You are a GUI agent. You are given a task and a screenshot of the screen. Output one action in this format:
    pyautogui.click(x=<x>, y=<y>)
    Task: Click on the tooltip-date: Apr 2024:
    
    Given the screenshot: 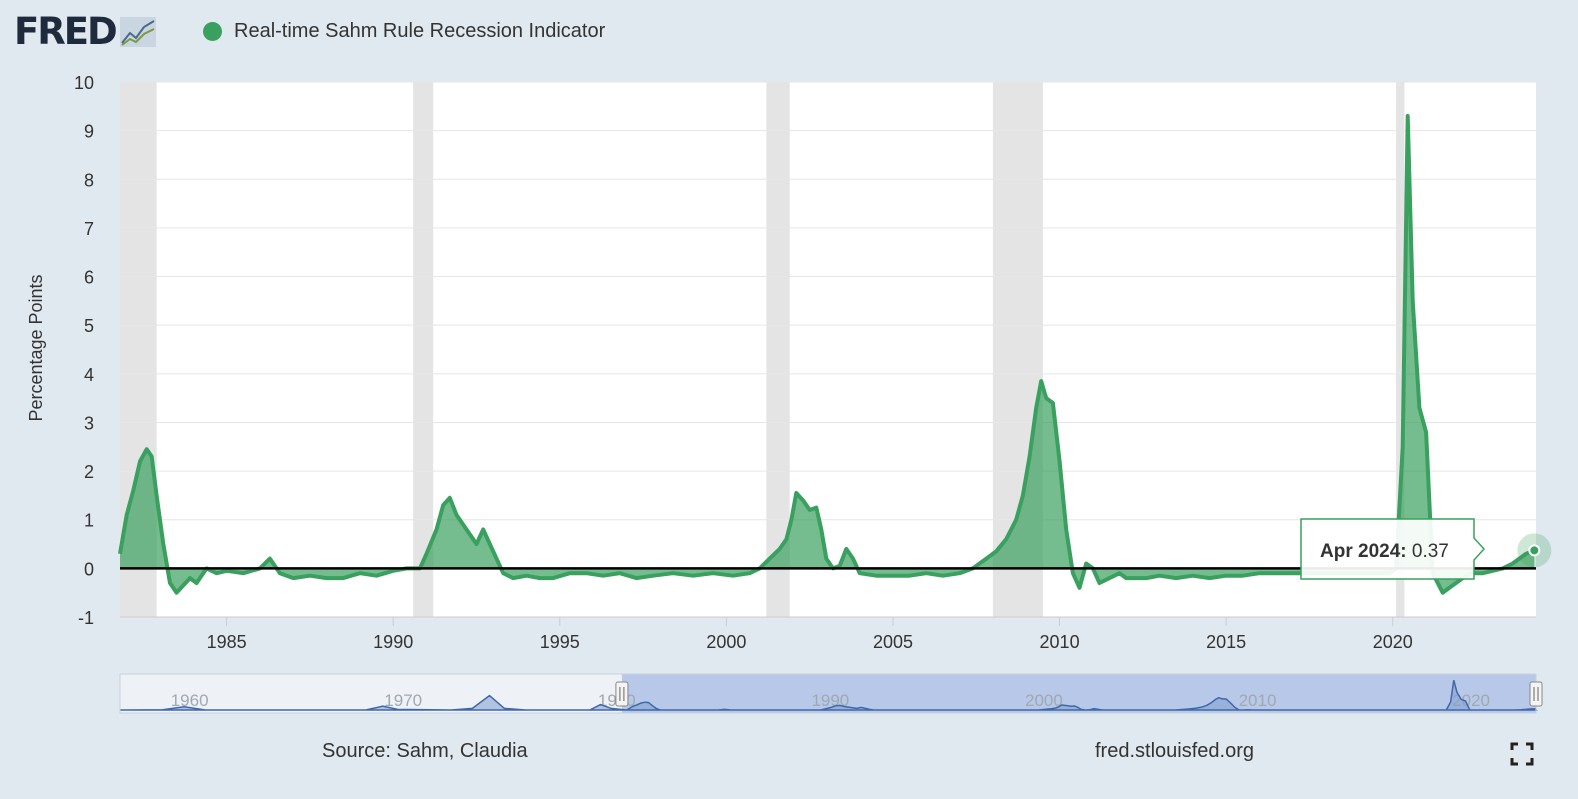 What is the action you would take?
    pyautogui.click(x=1366, y=551)
    